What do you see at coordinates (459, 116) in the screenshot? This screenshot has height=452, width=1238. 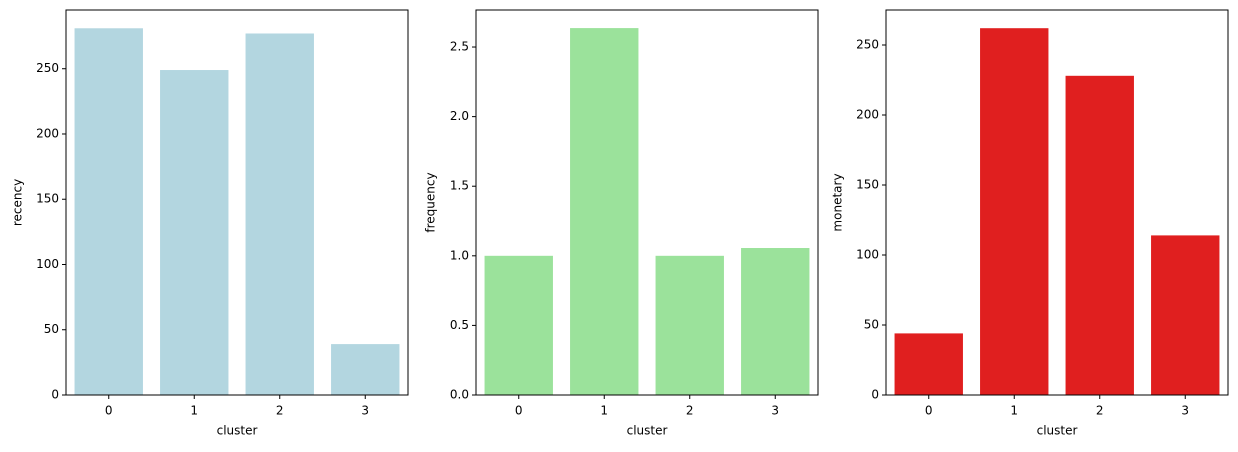 I see `y-tick-label: 2.0` at bounding box center [459, 116].